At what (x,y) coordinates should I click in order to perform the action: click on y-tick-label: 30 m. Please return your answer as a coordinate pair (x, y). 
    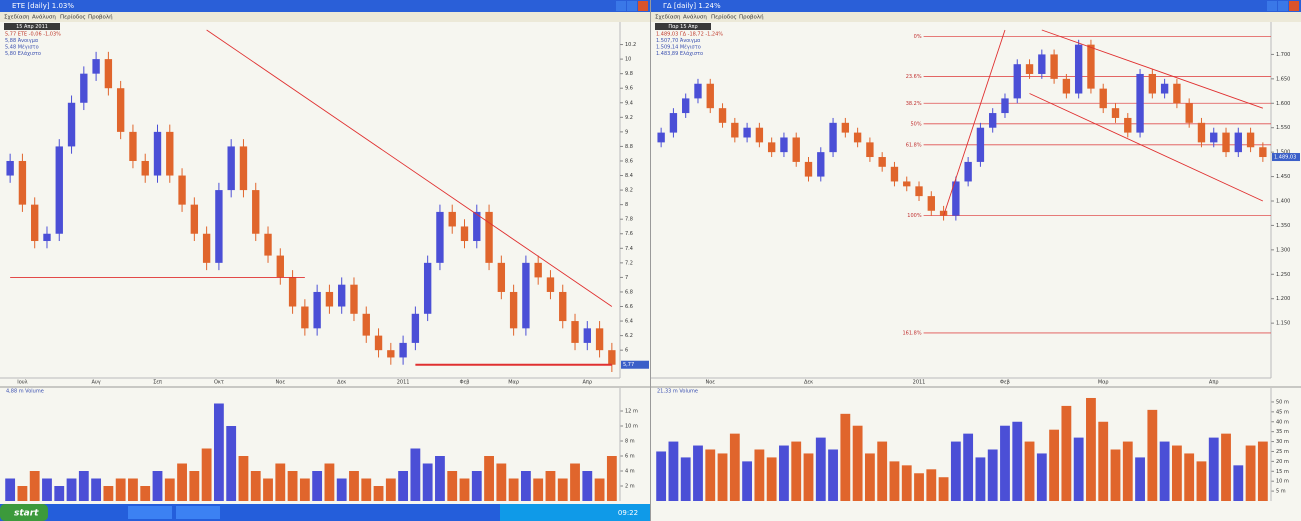
    Looking at the image, I should click on (1282, 442).